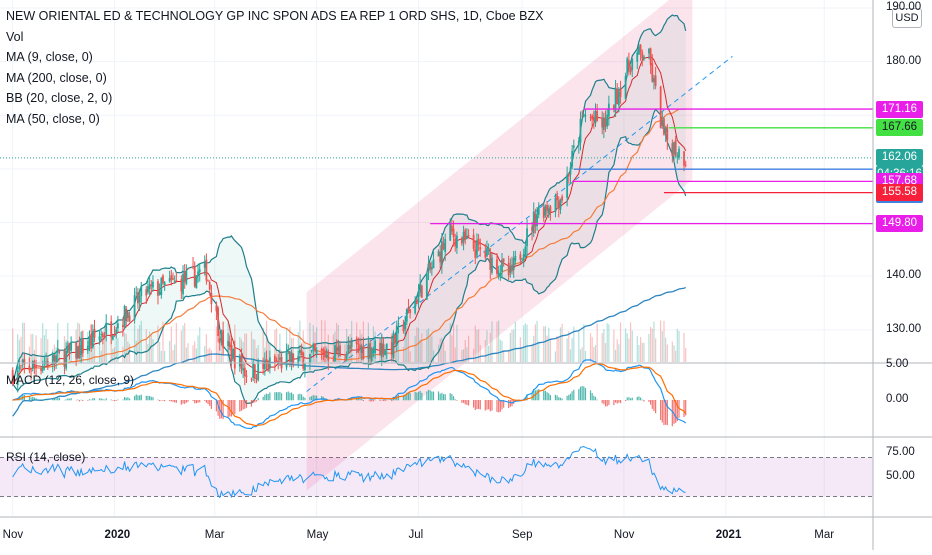 The height and width of the screenshot is (555, 932). Describe the element at coordinates (900, 476) in the screenshot. I see `rsi-axis-label: 50.00` at that location.